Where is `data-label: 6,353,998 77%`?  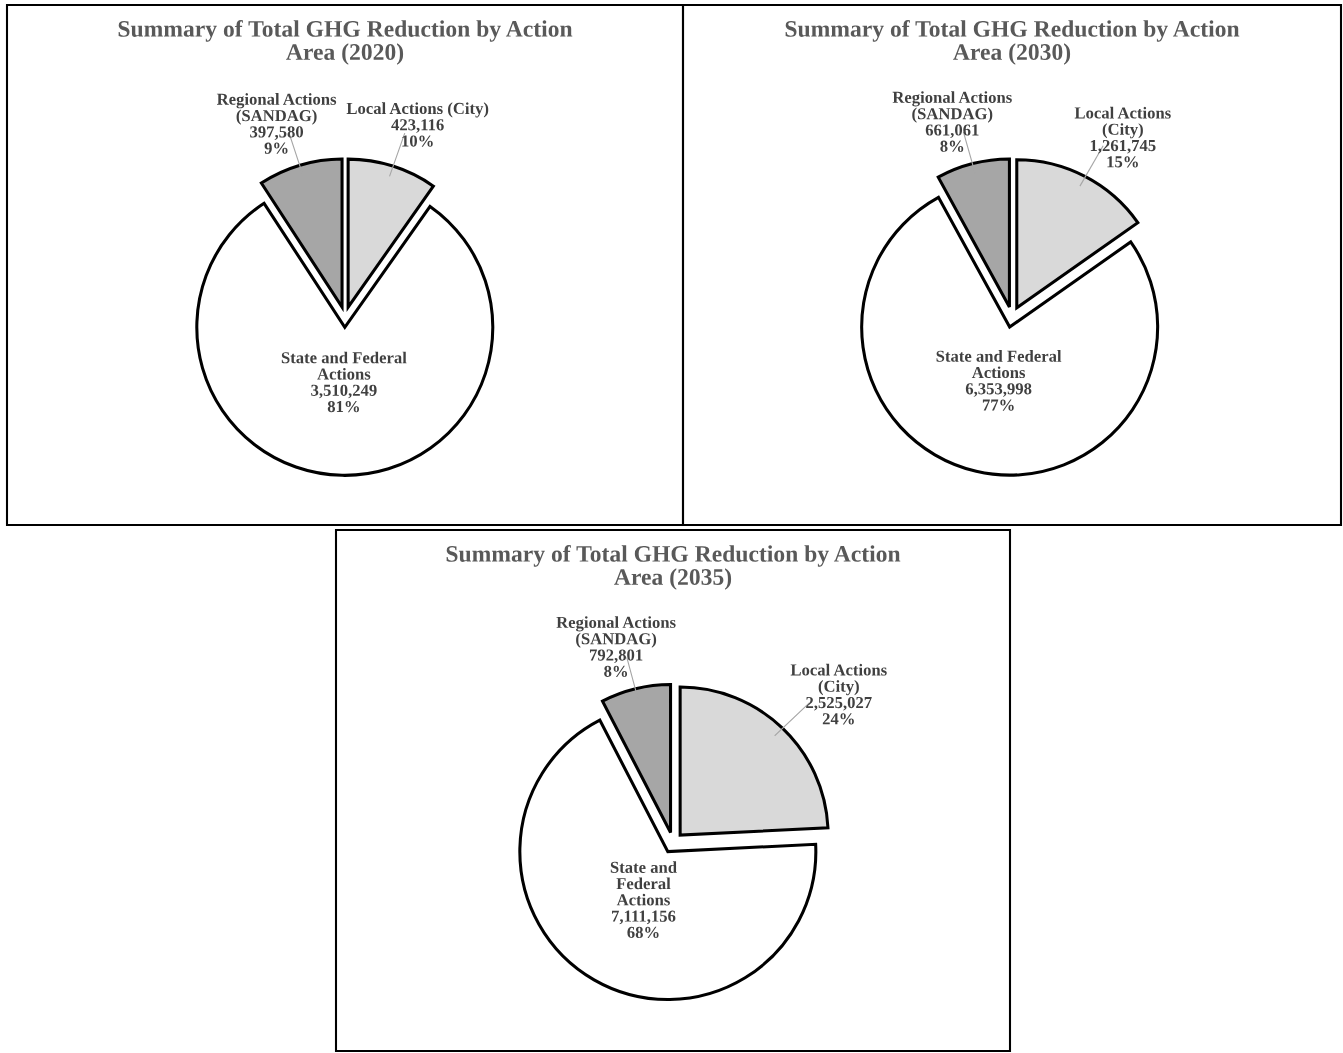
data-label: 6,353,998 77% is located at coordinates (998, 397).